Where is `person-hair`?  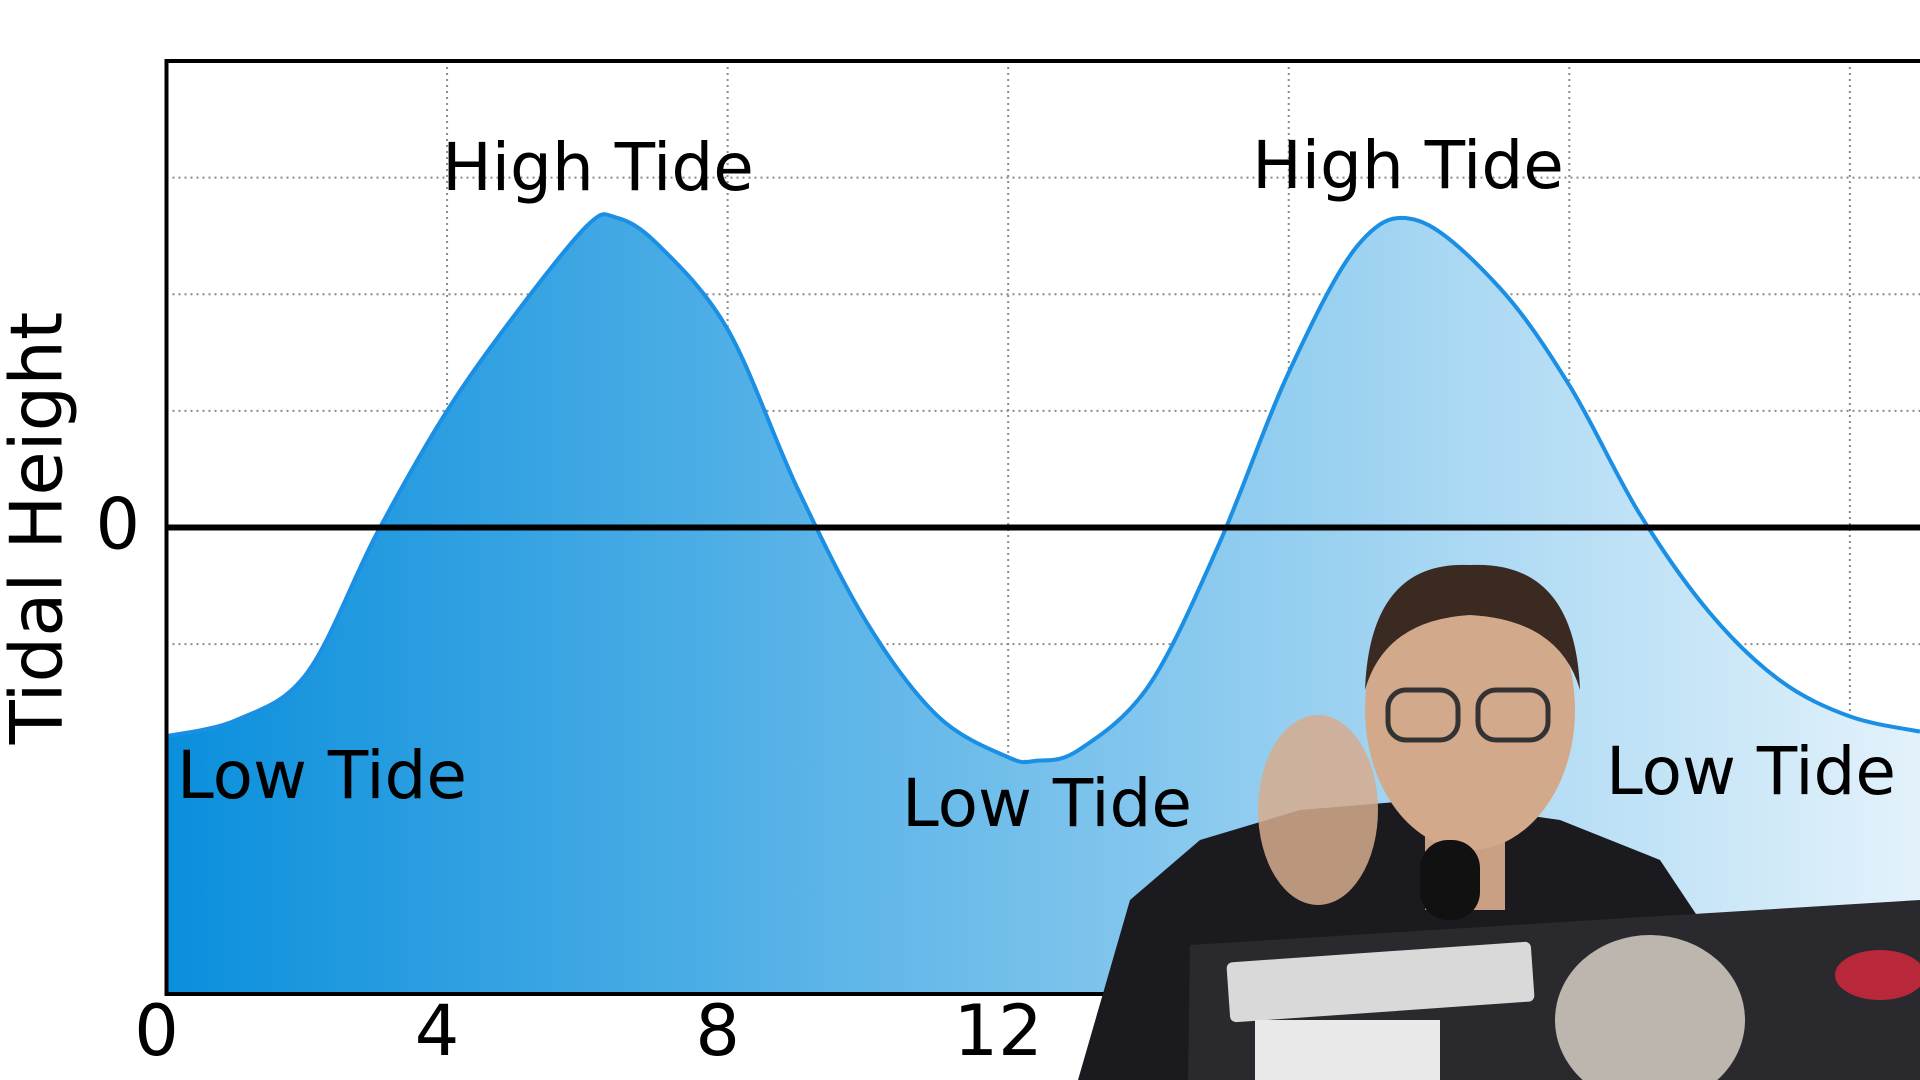
person-hair is located at coordinates (1472, 627).